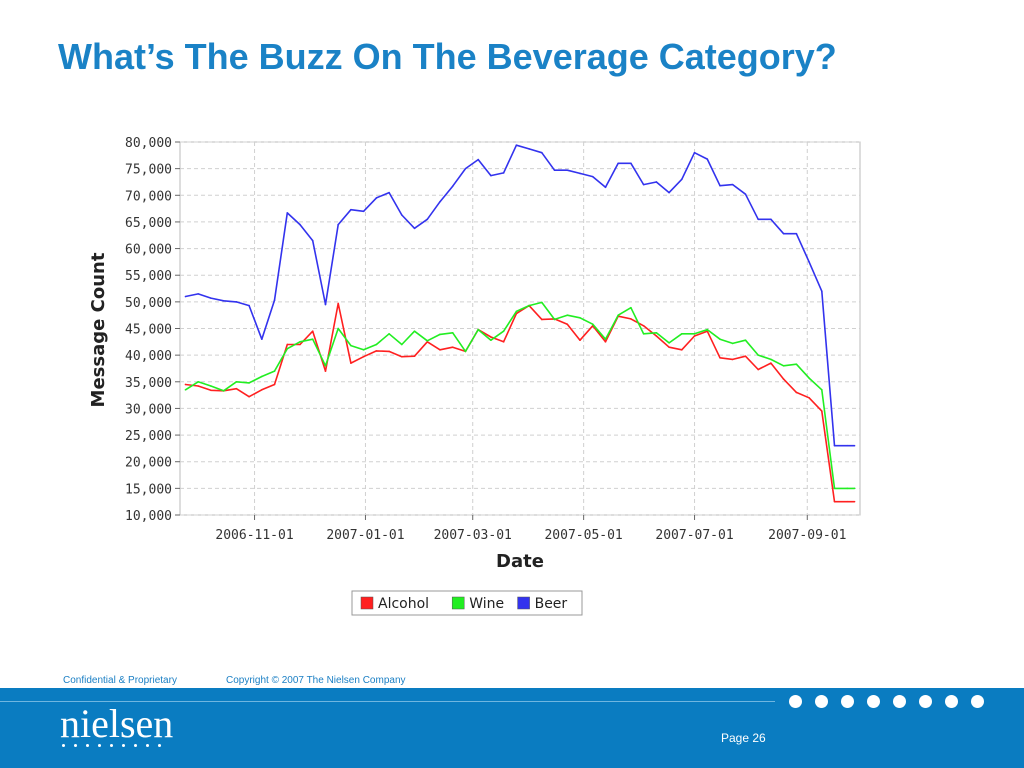 This screenshot has height=768, width=1024. I want to click on x-tick-label: 2007-01-01, so click(365, 535).